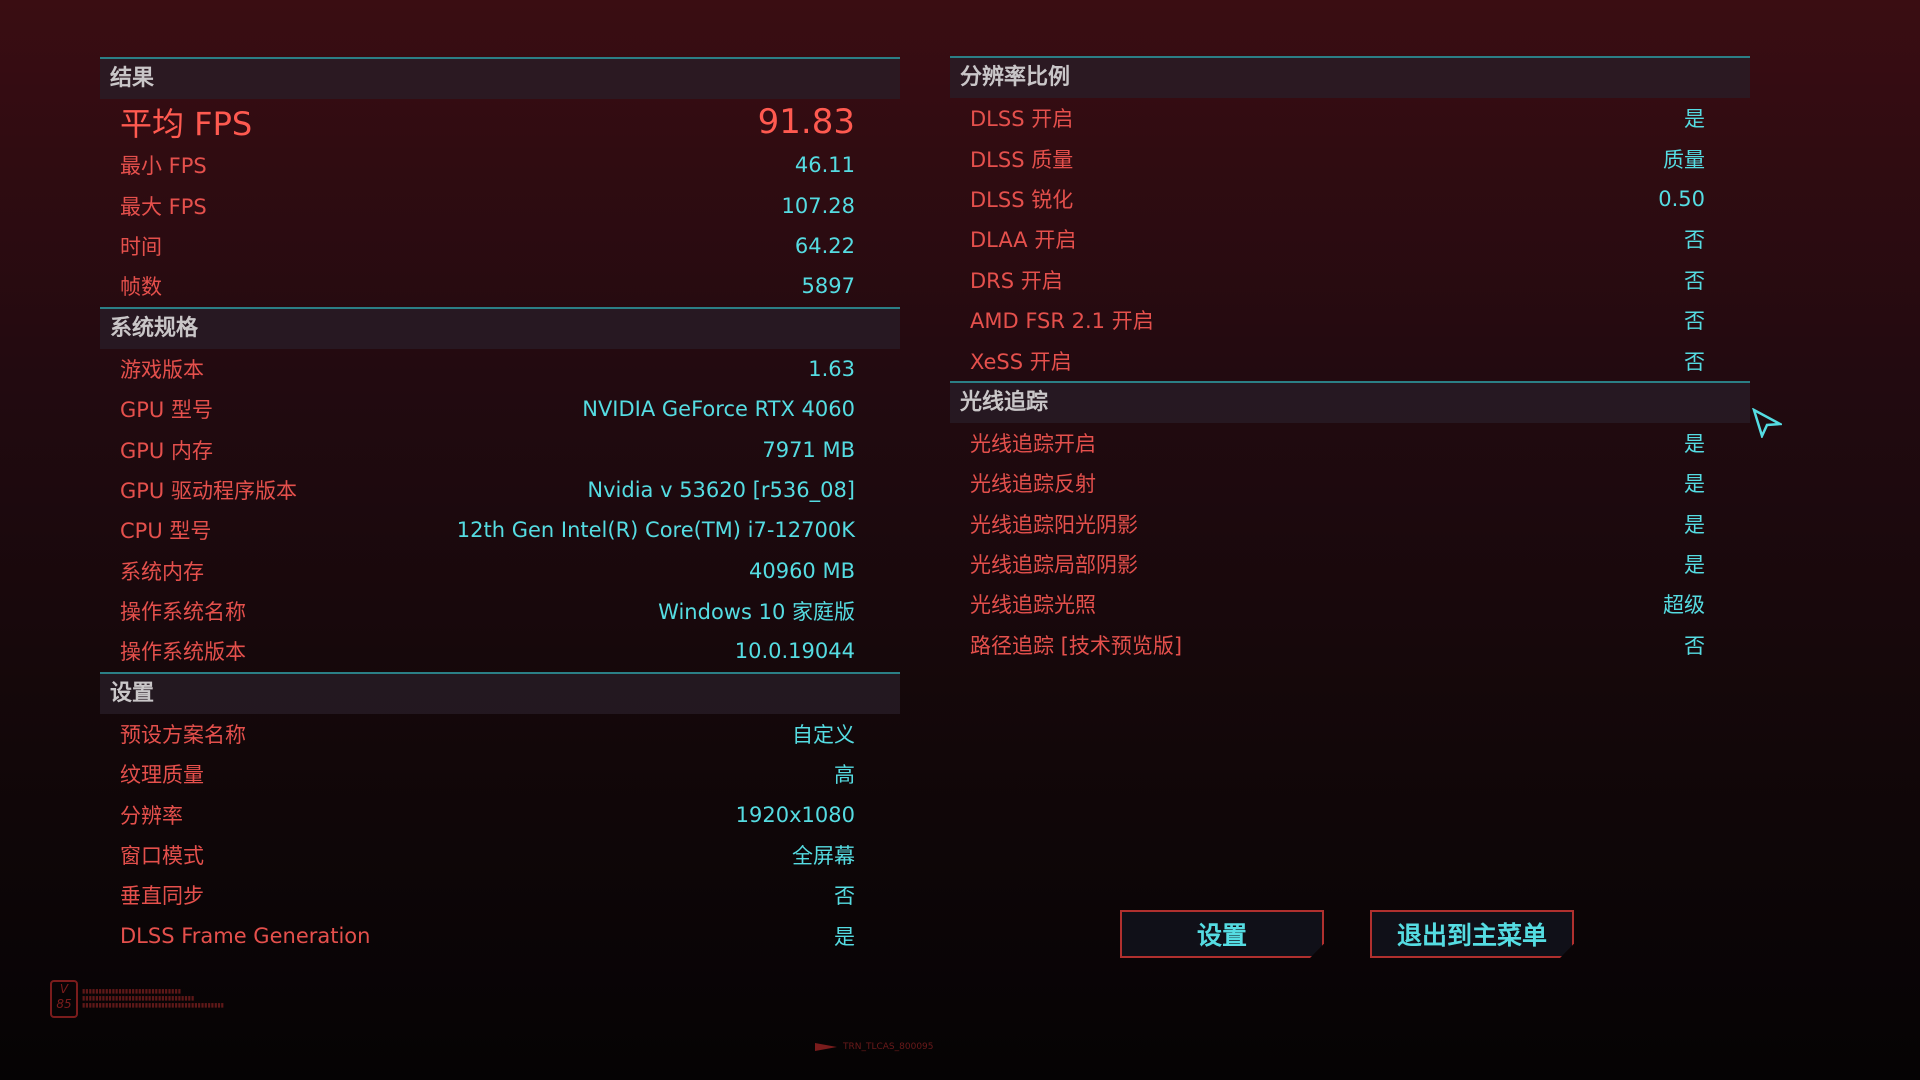 This screenshot has width=1920, height=1080. What do you see at coordinates (1684, 605) in the screenshot?
I see `stat-value: 超级` at bounding box center [1684, 605].